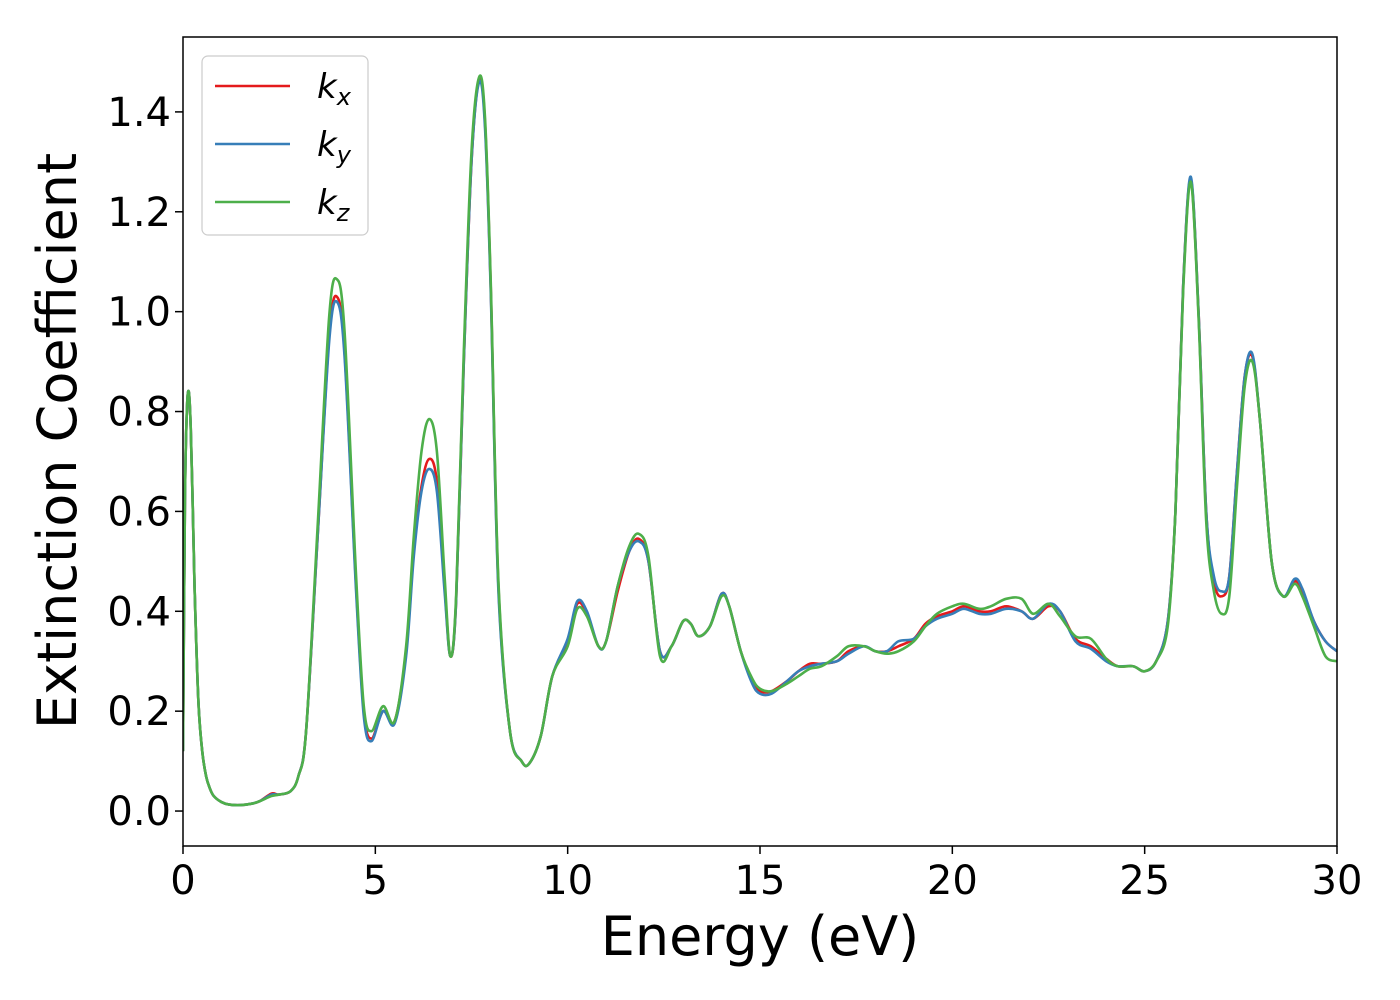 This screenshot has width=1400, height=1000. I want to click on x-tick-label: 20, so click(952, 881).